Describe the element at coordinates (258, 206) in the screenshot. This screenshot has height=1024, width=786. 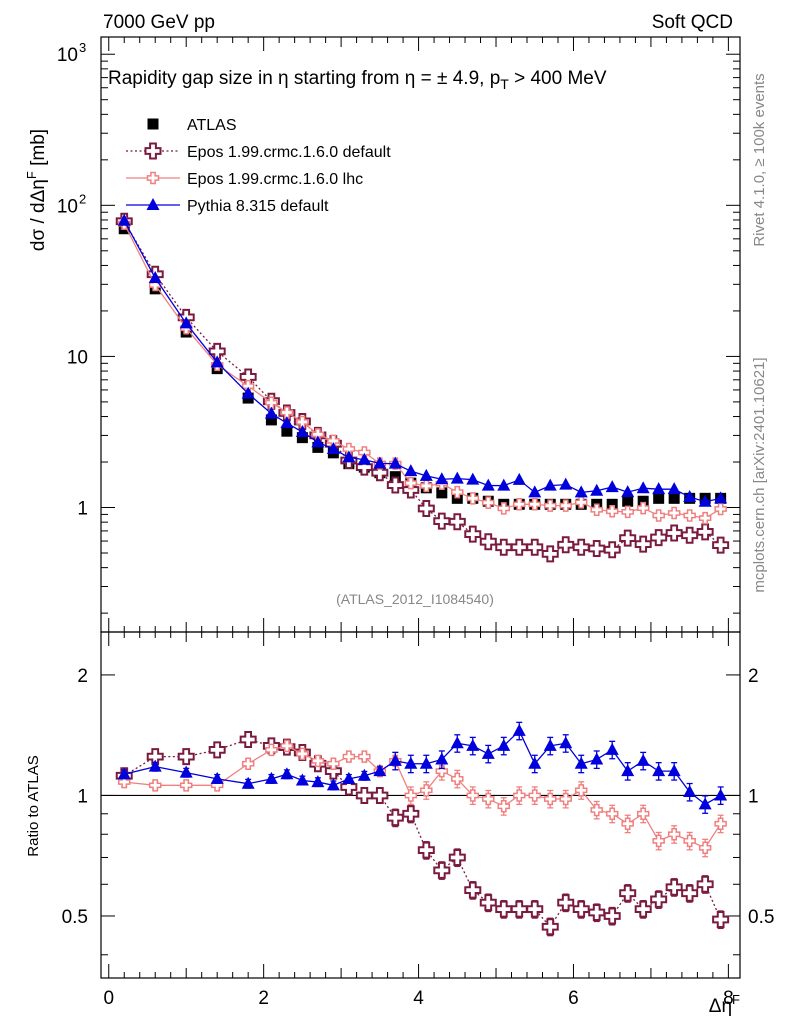
I see `legend-label: Pythia 8.315 default` at that location.